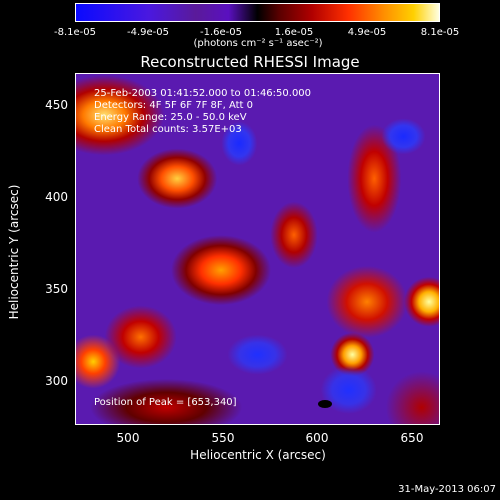 The width and height of the screenshot is (500, 500). What do you see at coordinates (257, 12) in the screenshot?
I see `colorbar` at bounding box center [257, 12].